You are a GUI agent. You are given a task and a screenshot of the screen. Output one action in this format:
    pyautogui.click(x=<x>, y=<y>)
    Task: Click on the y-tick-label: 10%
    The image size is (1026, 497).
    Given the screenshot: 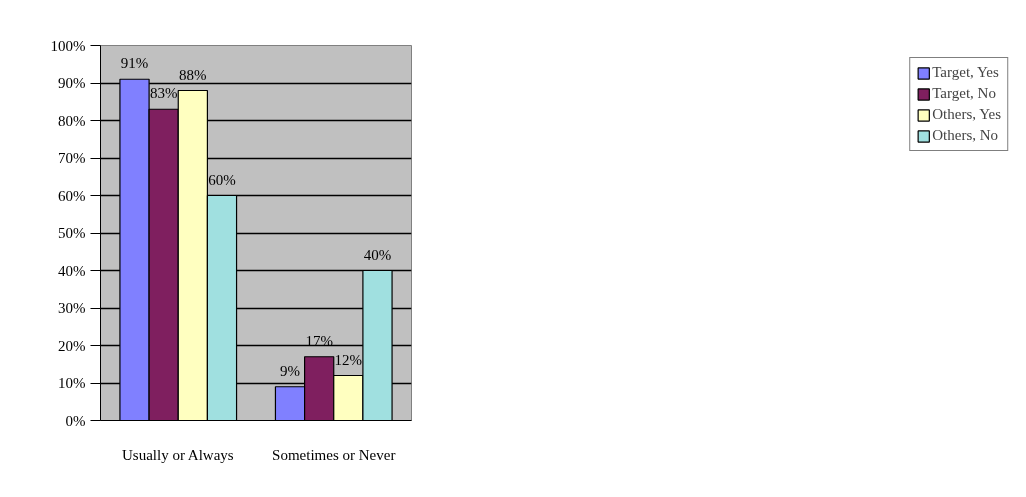 What is the action you would take?
    pyautogui.click(x=72, y=383)
    